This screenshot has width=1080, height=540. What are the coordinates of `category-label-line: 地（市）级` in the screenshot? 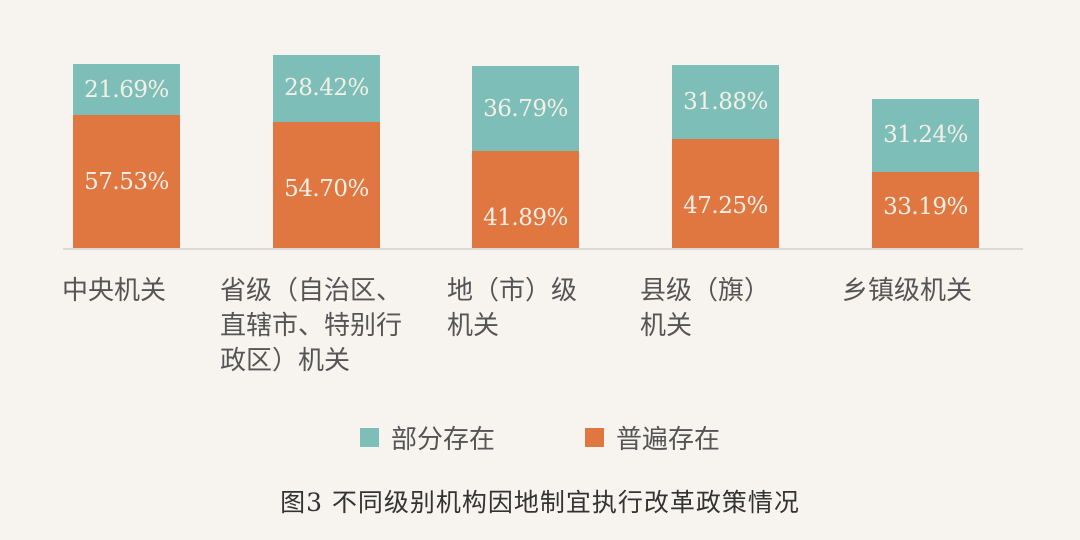 It's located at (512, 291).